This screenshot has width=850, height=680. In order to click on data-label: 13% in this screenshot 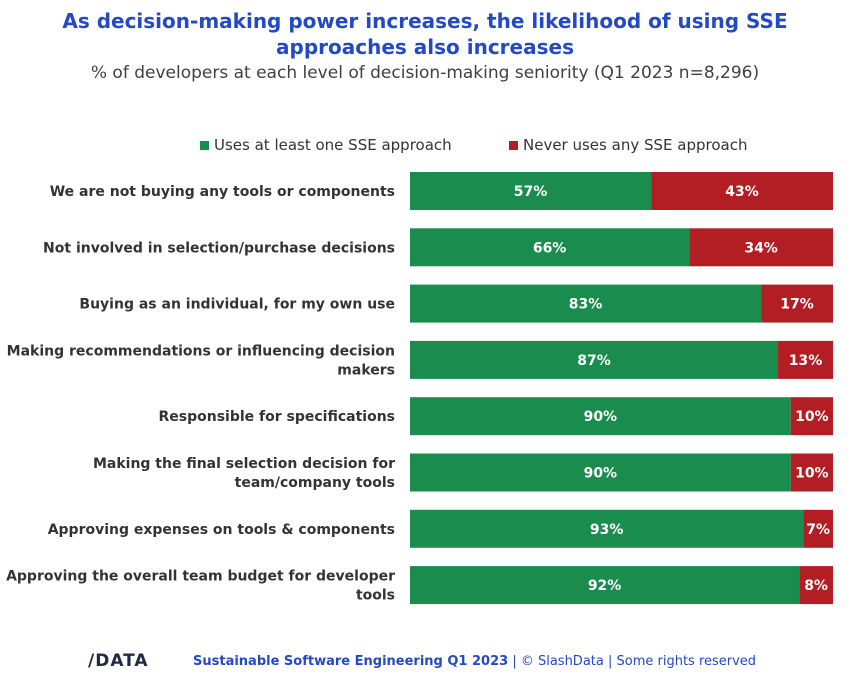, I will do `click(806, 361)`.